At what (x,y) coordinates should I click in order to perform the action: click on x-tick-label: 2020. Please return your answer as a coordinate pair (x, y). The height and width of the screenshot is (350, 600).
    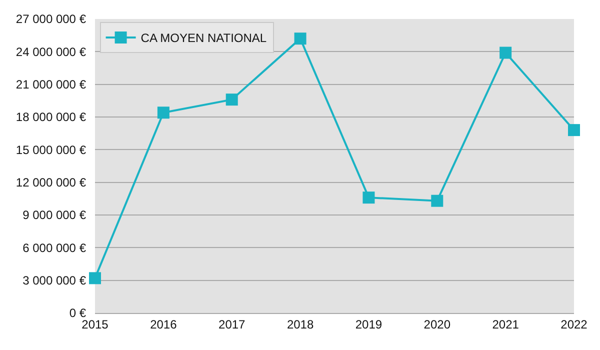
    Looking at the image, I should click on (437, 324).